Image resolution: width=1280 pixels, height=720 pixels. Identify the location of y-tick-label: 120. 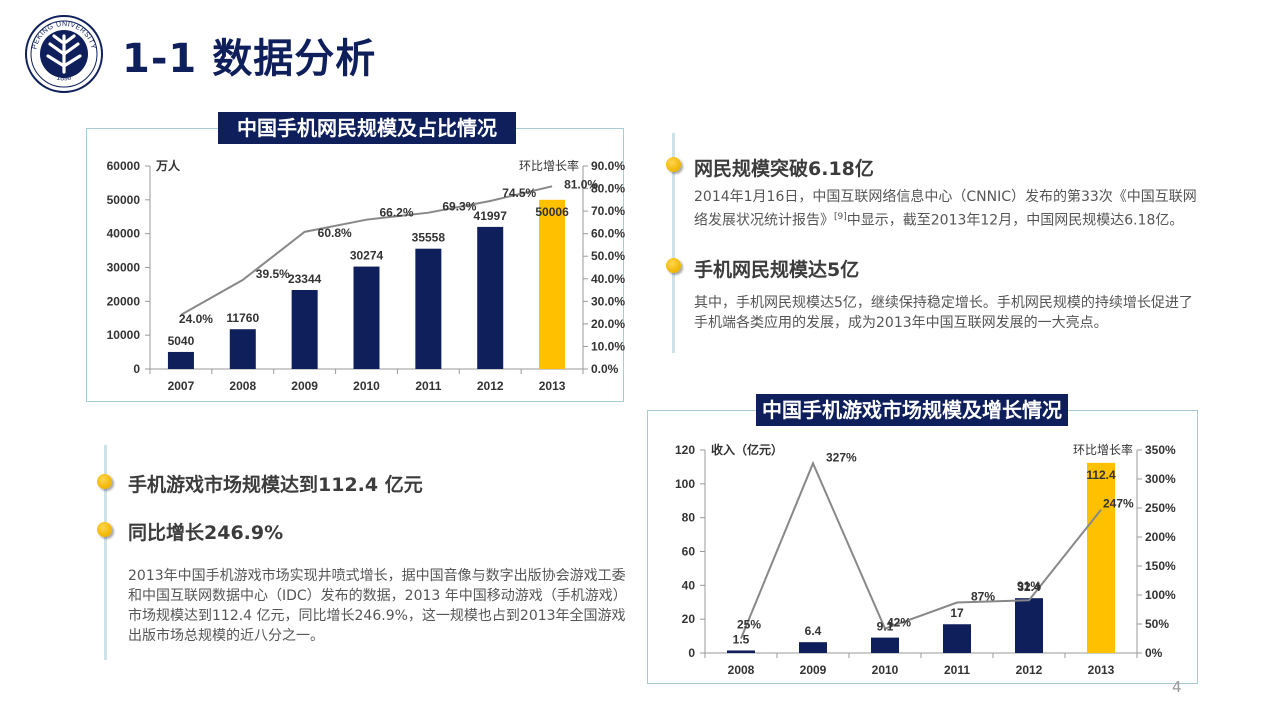
(685, 450).